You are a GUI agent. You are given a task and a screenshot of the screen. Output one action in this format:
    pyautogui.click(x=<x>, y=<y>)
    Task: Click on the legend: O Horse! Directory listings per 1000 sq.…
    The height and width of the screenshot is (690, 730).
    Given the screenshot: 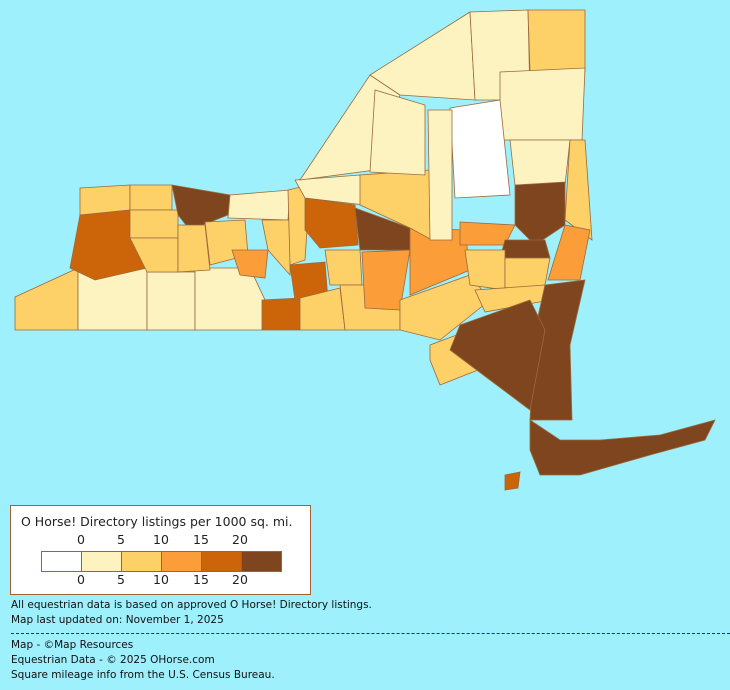 What is the action you would take?
    pyautogui.click(x=160, y=550)
    